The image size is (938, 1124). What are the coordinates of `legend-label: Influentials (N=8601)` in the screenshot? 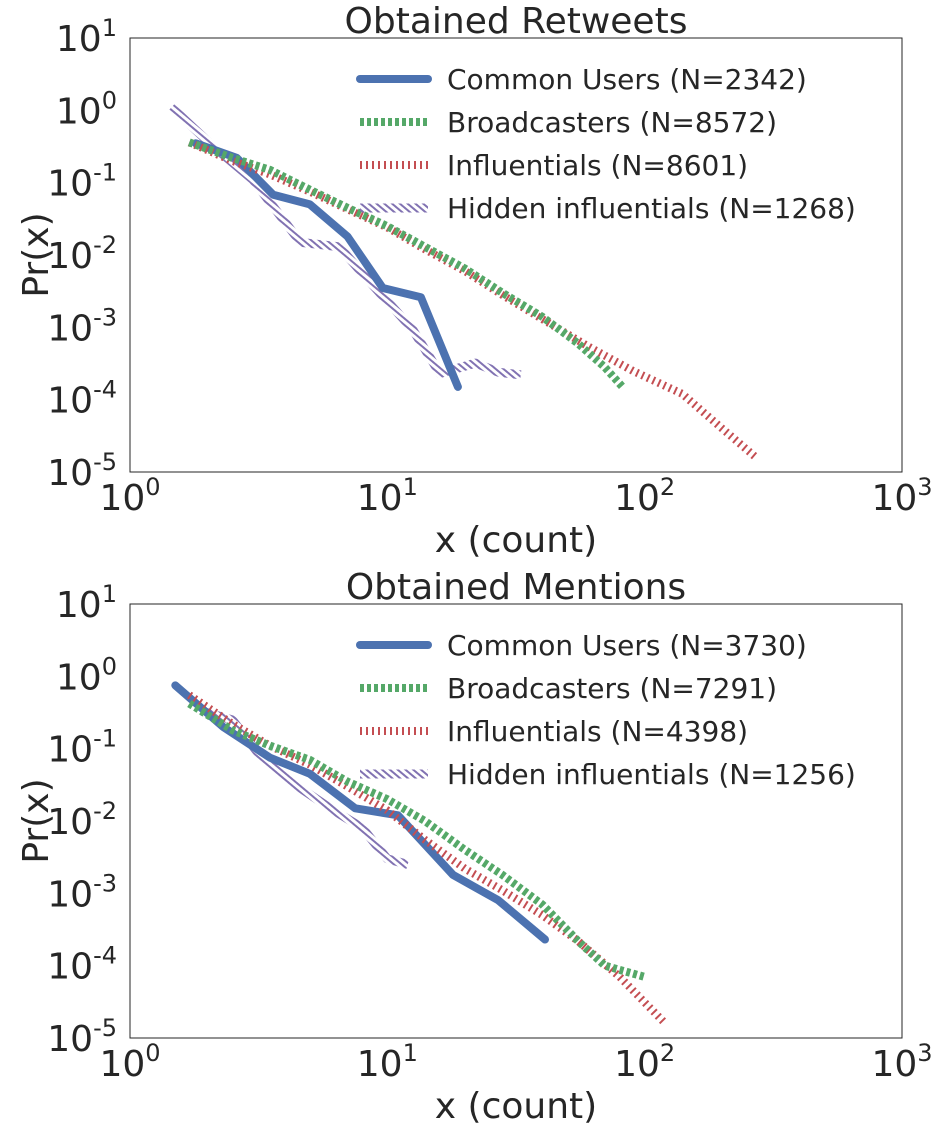 It's located at (597, 165).